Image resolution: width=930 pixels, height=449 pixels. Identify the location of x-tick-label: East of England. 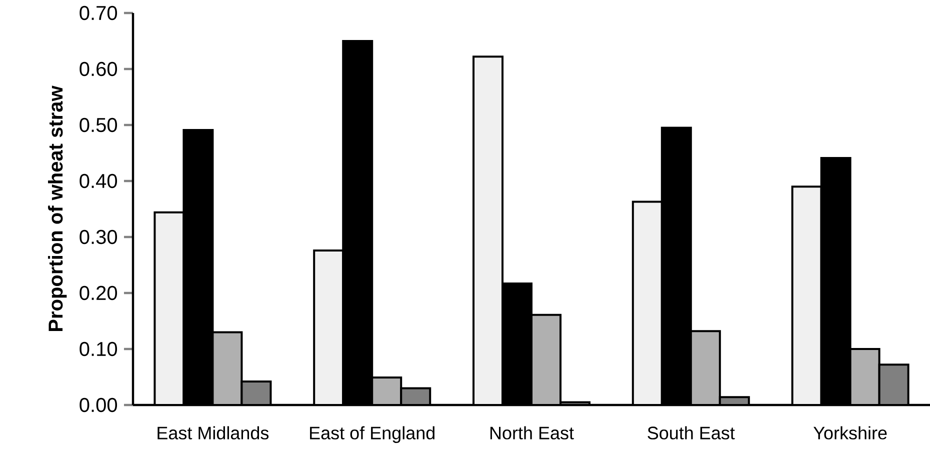
(372, 434).